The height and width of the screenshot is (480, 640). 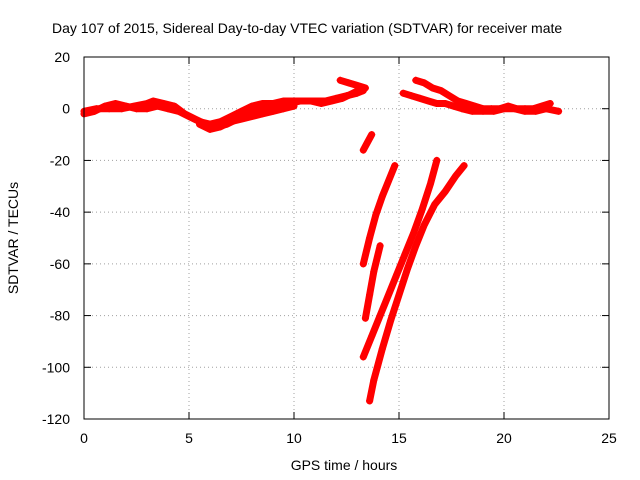 I want to click on series-track-d, so click(x=352, y=84).